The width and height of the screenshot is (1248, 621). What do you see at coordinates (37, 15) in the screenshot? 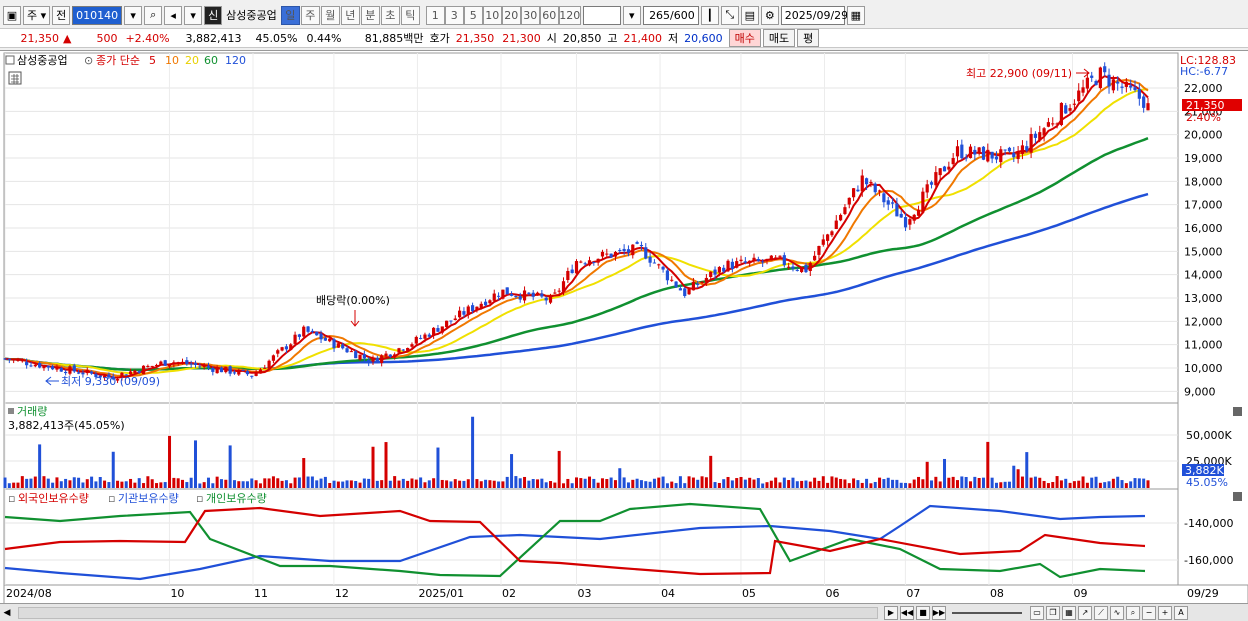
I see `period-main-select: 주 ▾` at bounding box center [37, 15].